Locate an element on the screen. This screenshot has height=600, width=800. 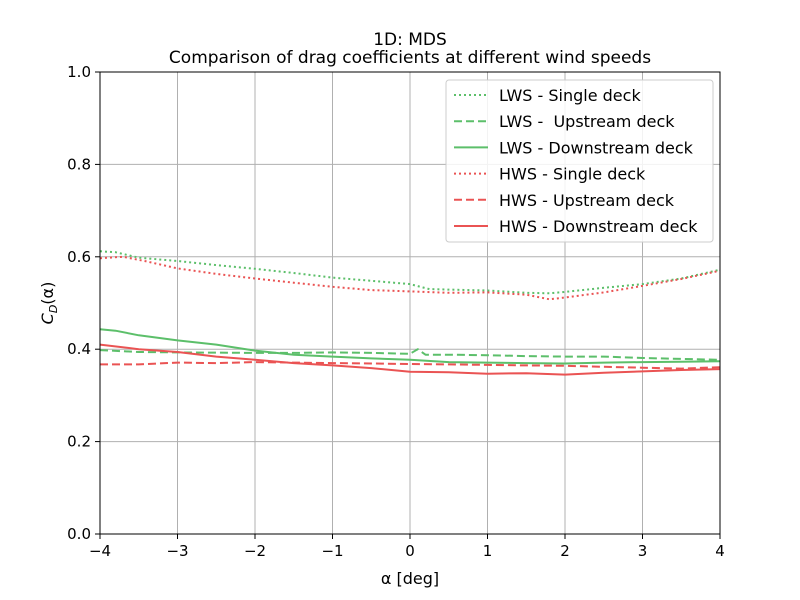
legend-label-1: LWS - Single deck is located at coordinates (570, 95).